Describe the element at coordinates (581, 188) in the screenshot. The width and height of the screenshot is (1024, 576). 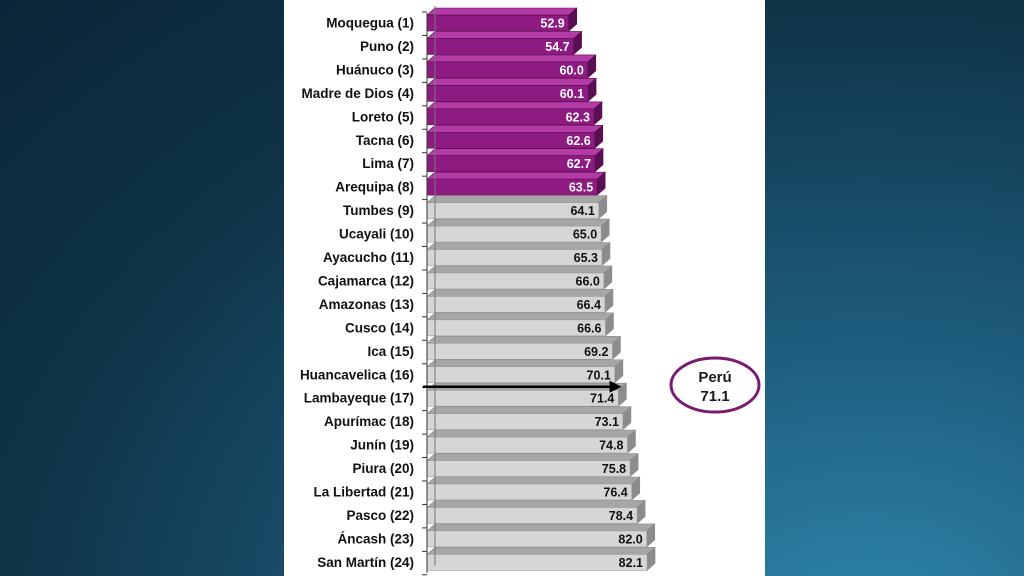
I see `data-label: 63.5` at that location.